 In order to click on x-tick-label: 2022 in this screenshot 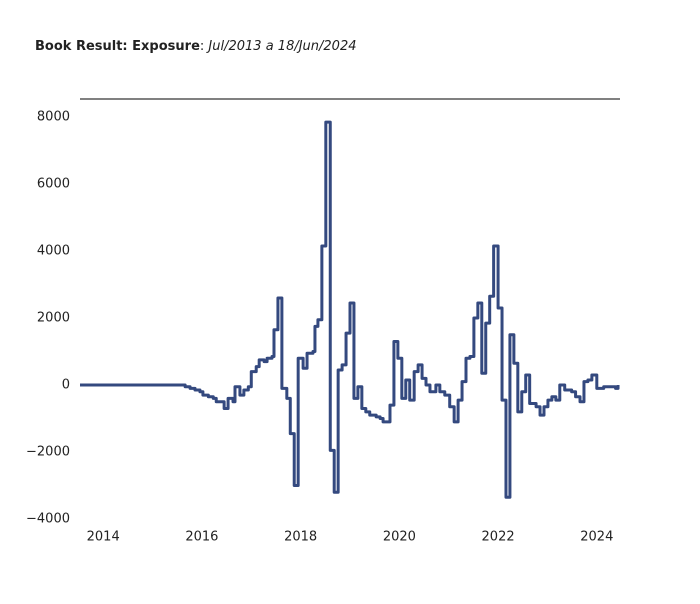, I will do `click(498, 537)`.